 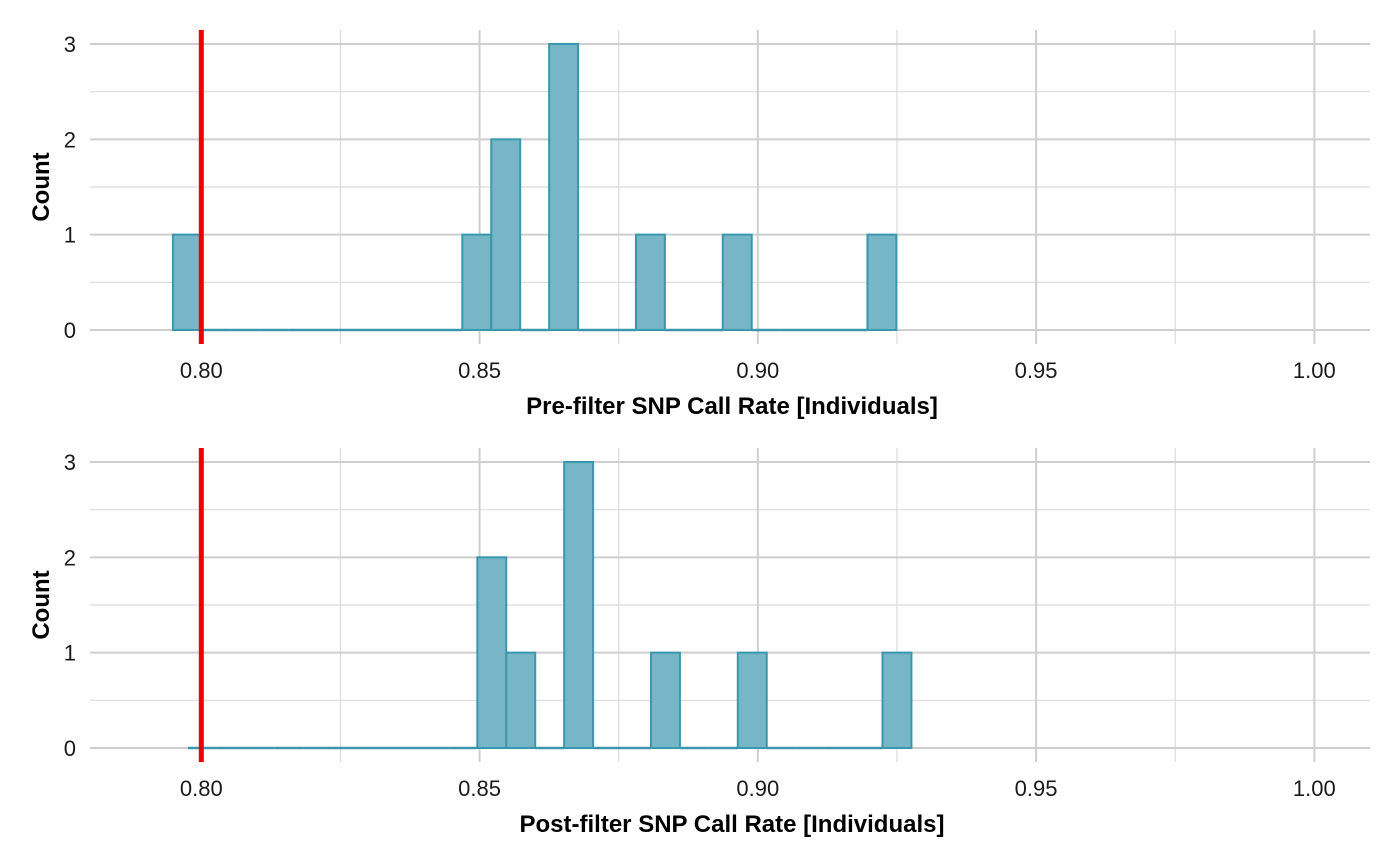 What do you see at coordinates (757, 370) in the screenshot?
I see `pre-filter-x-tick-label: 0.90` at bounding box center [757, 370].